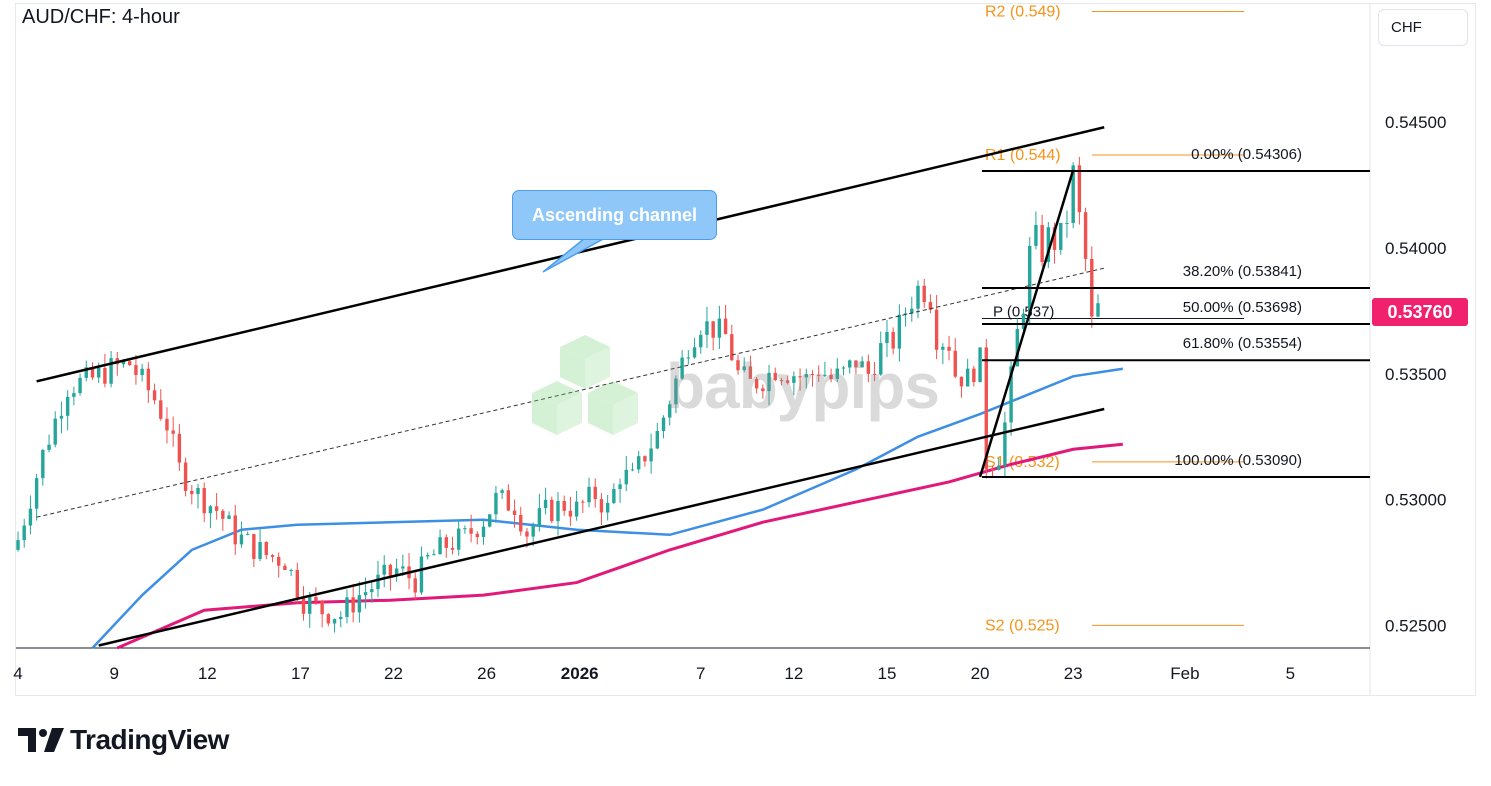 The height and width of the screenshot is (786, 1491). Describe the element at coordinates (1023, 12) in the screenshot. I see `pivot-label: R2 (0.549)` at that location.